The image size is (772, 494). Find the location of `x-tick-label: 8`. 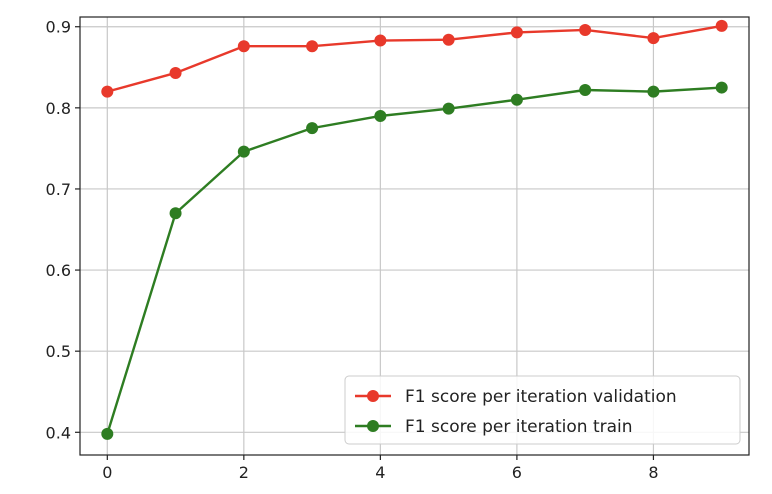

x-tick-label: 8 is located at coordinates (653, 472).